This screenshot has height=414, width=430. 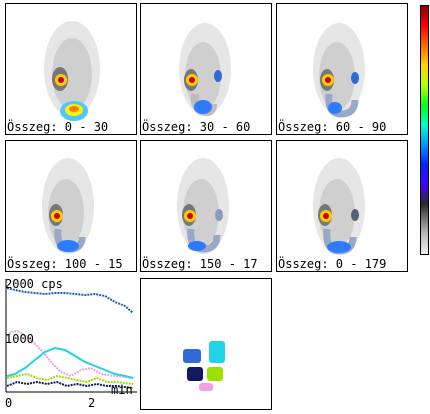 I want to click on y-axis-mid-label: 1000, so click(x=19, y=339).